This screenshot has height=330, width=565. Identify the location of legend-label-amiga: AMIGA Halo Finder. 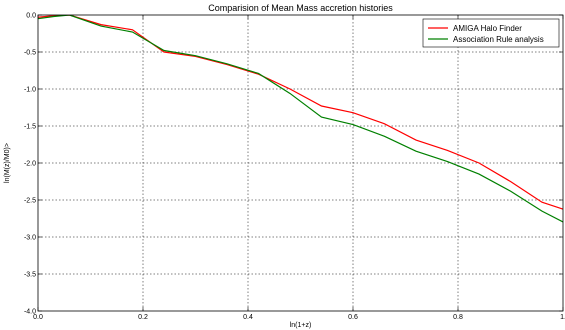
(487, 28).